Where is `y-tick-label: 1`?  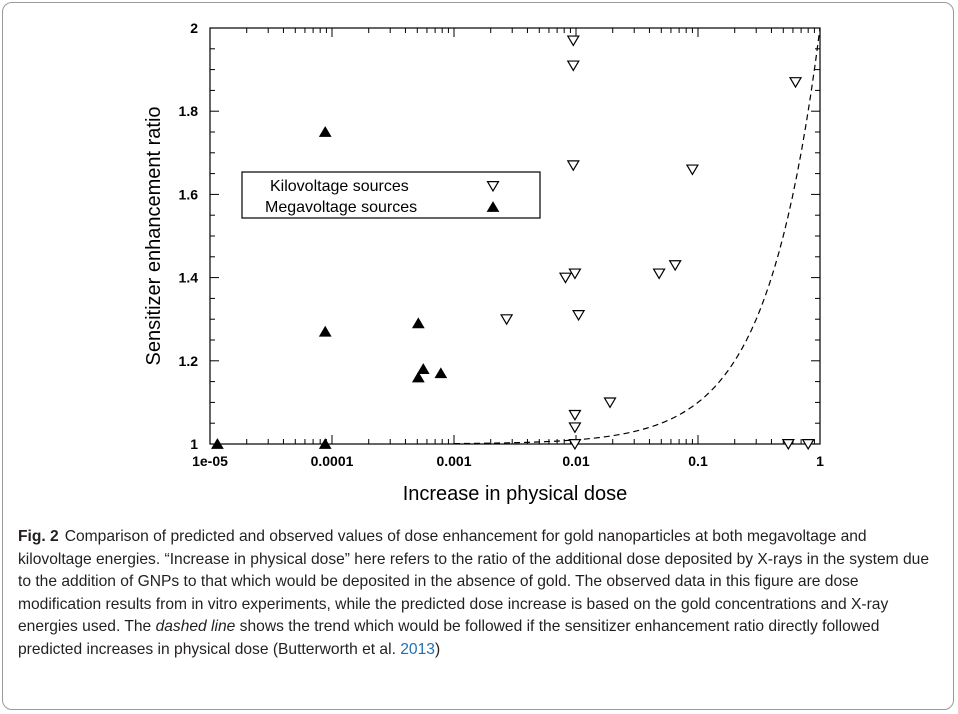 y-tick-label: 1 is located at coordinates (194, 444).